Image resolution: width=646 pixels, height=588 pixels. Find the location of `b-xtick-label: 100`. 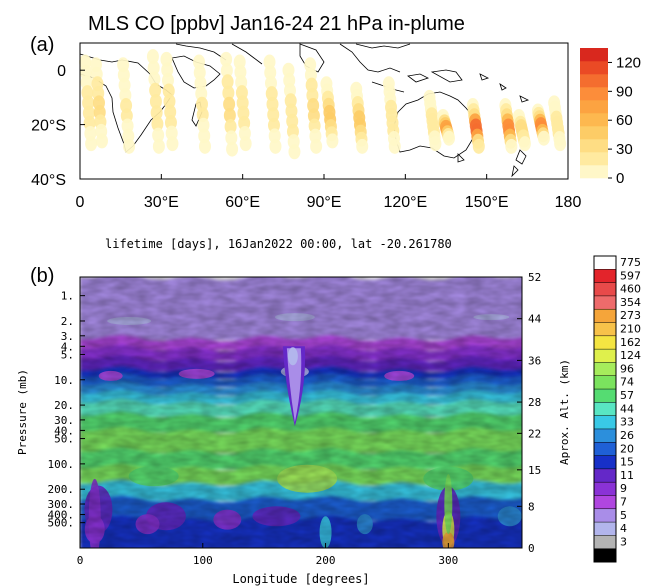

b-xtick-label: 100 is located at coordinates (203, 560).